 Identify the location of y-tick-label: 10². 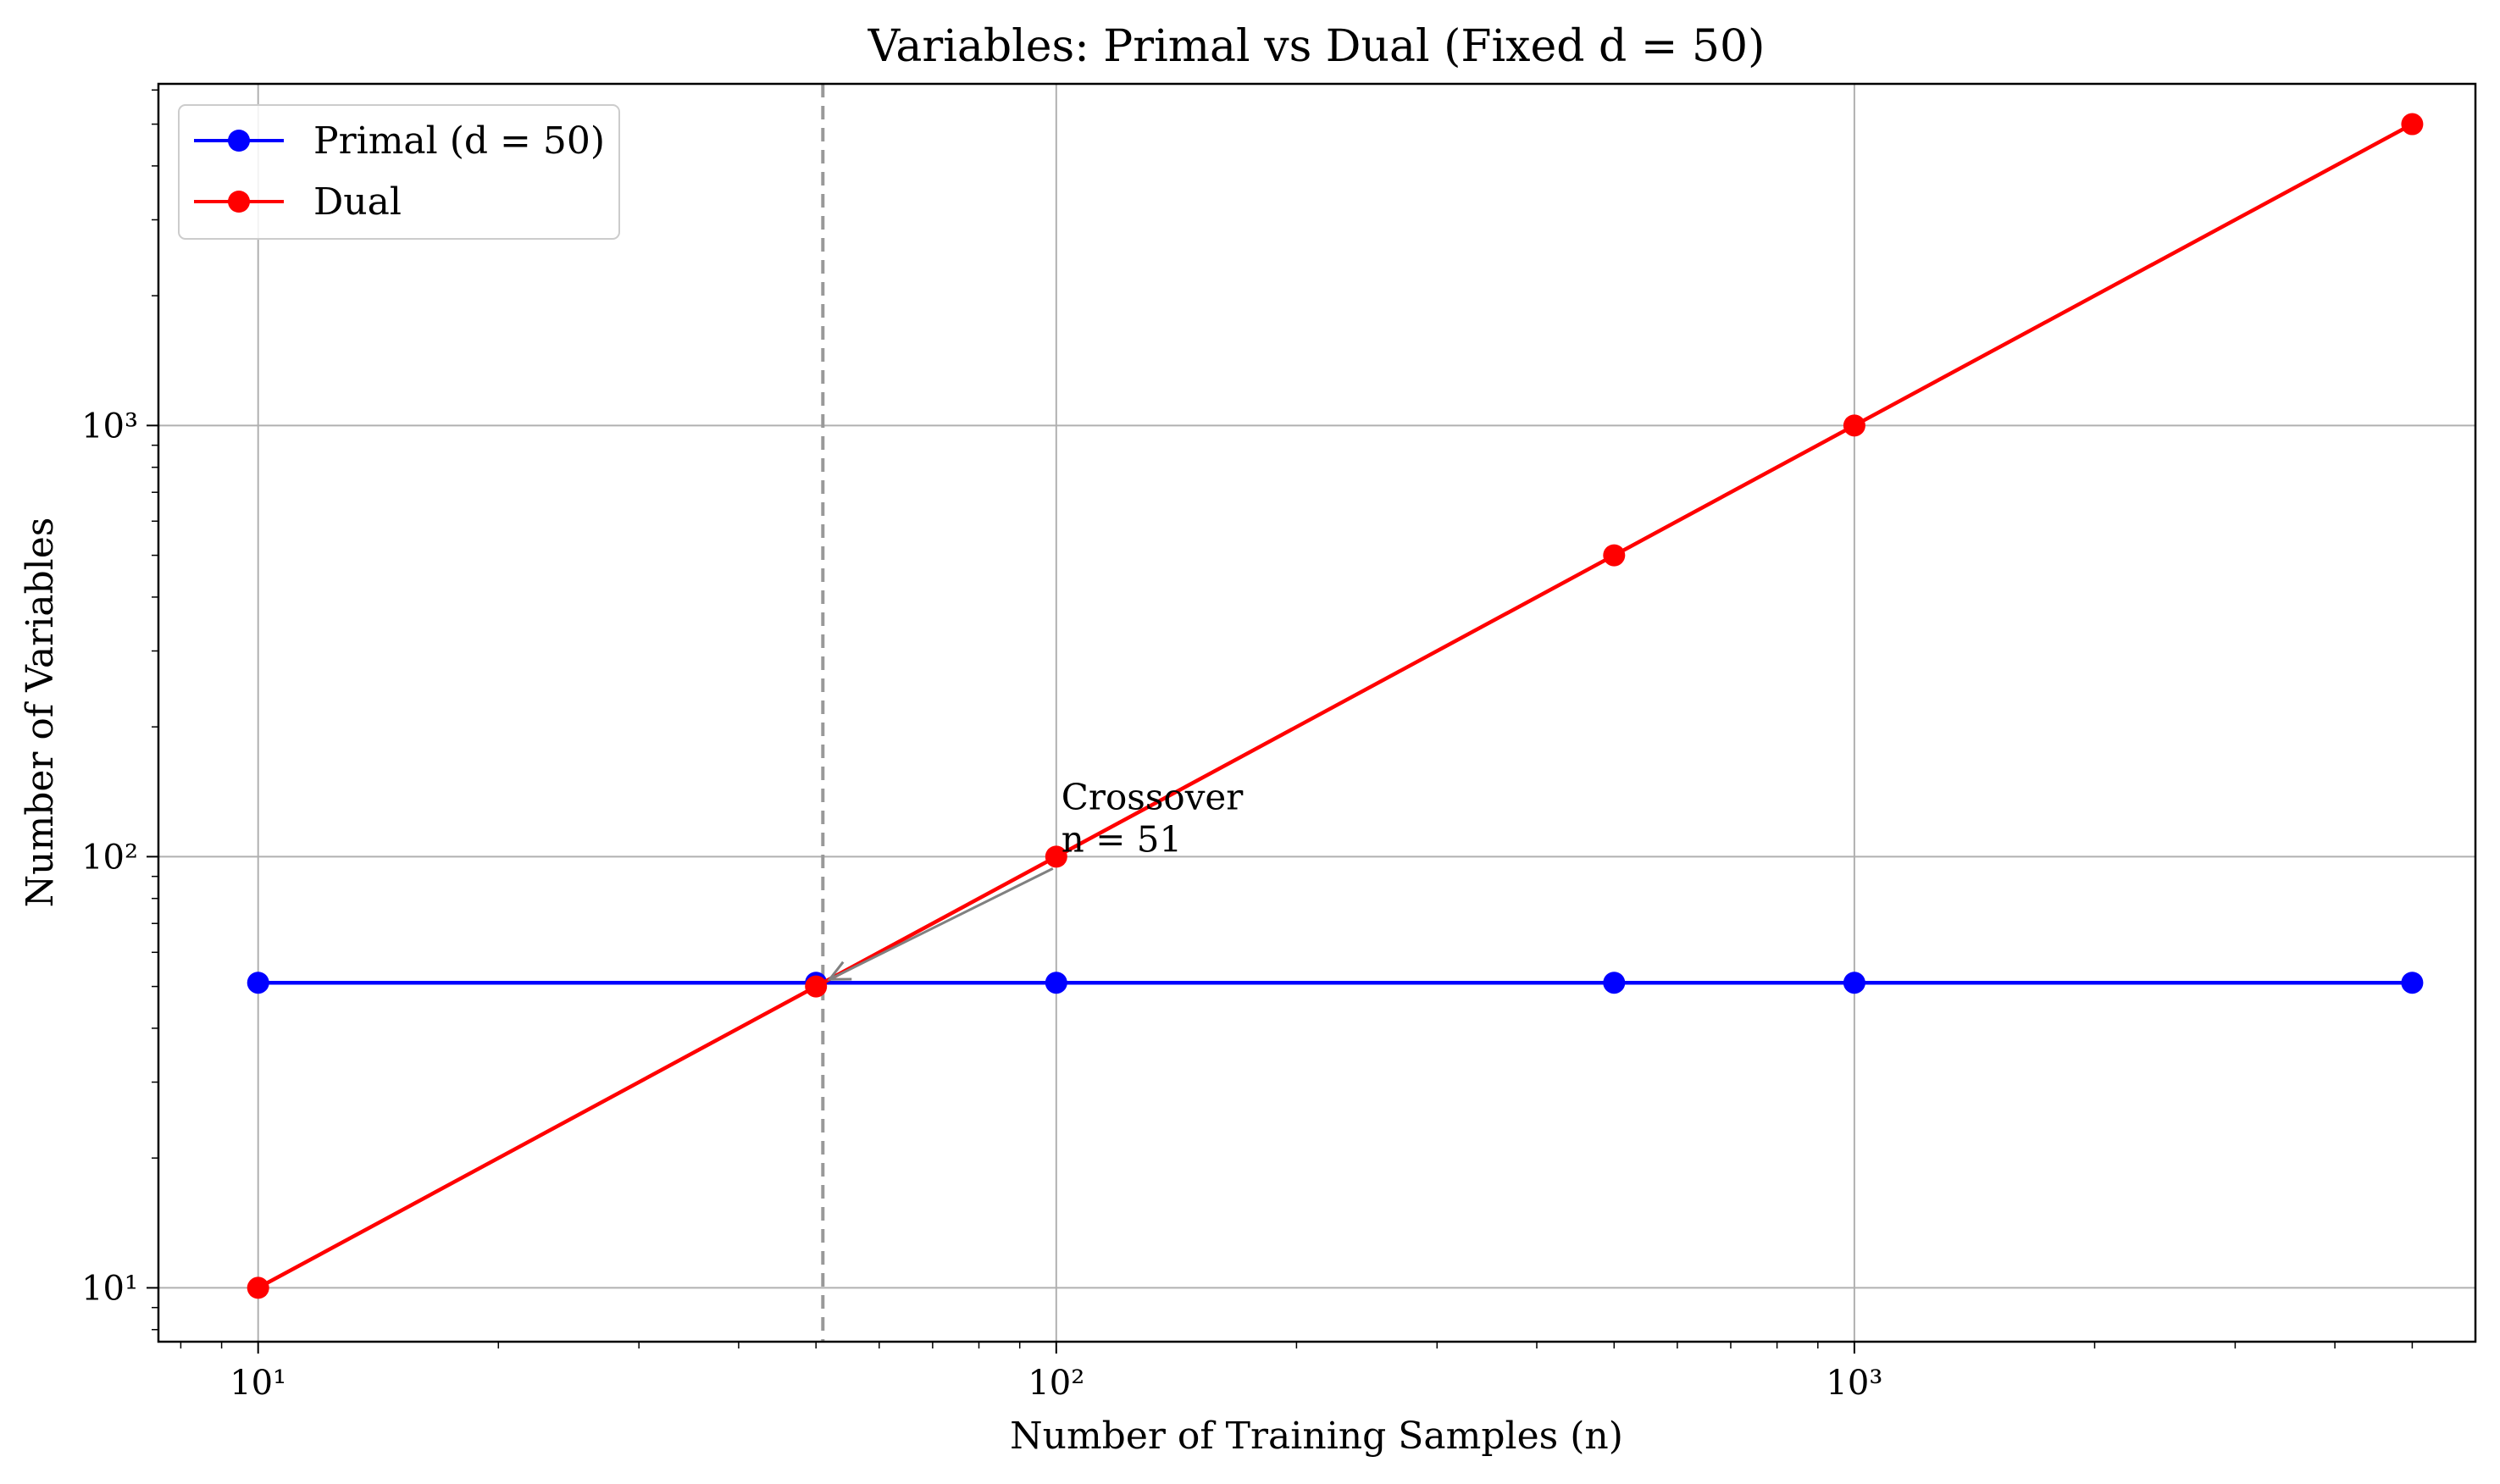
(109, 857).